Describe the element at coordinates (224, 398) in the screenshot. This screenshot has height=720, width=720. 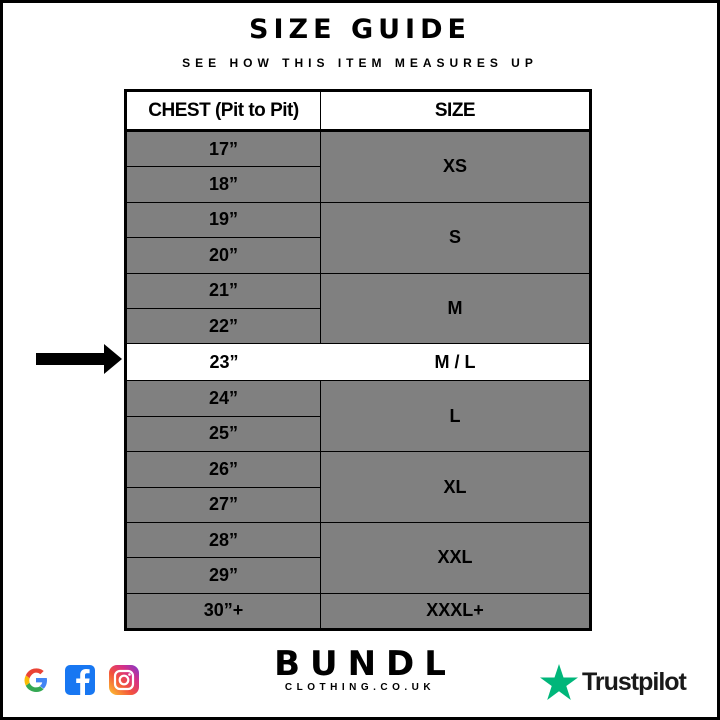
I see `chest-cell: 24”` at that location.